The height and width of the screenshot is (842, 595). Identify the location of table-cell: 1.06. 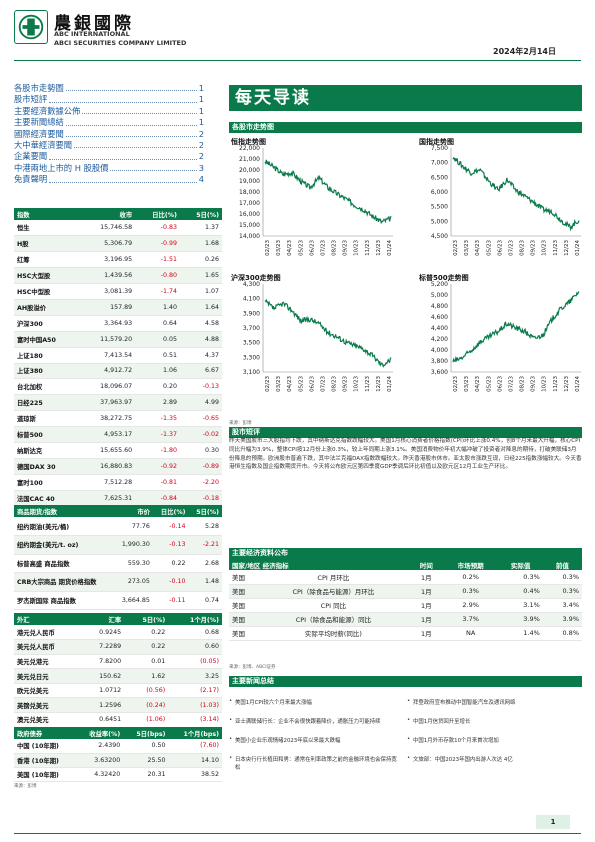
(157, 371).